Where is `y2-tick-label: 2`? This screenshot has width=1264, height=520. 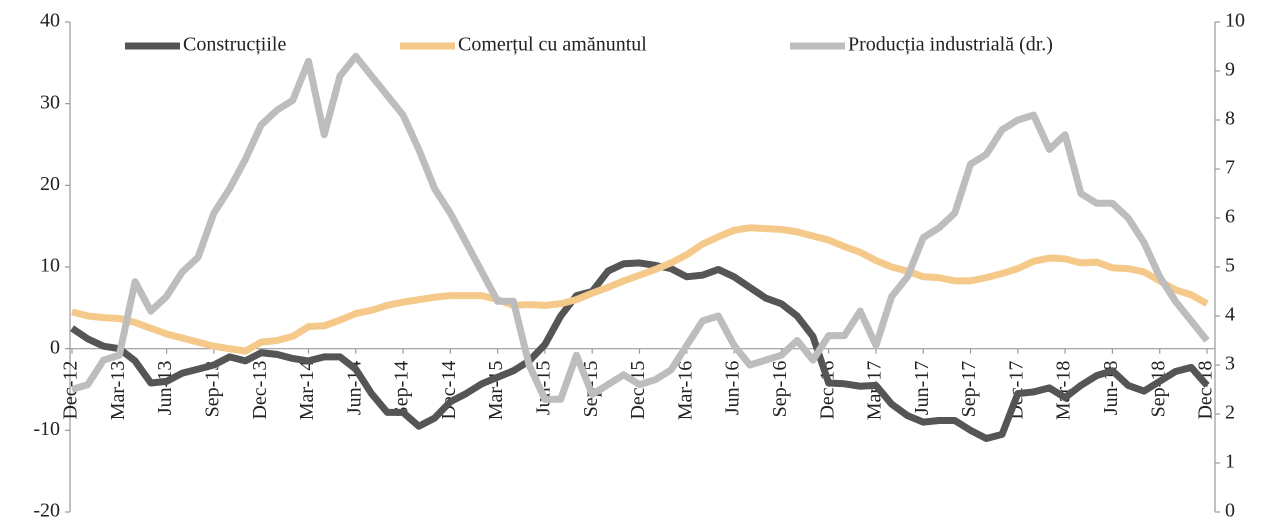 y2-tick-label: 2 is located at coordinates (1230, 413).